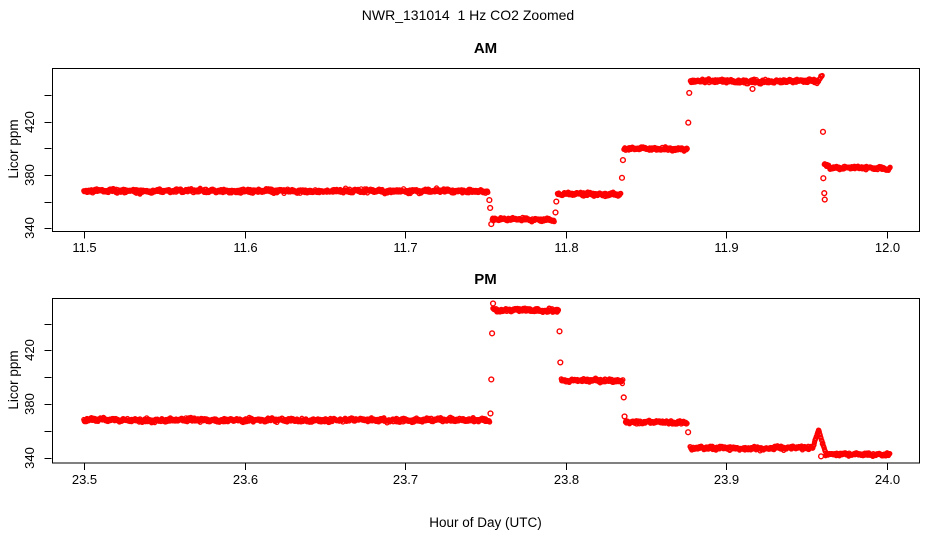 The image size is (936, 540). Describe the element at coordinates (84, 479) in the screenshot. I see `x-tick-label: 23.5` at that location.